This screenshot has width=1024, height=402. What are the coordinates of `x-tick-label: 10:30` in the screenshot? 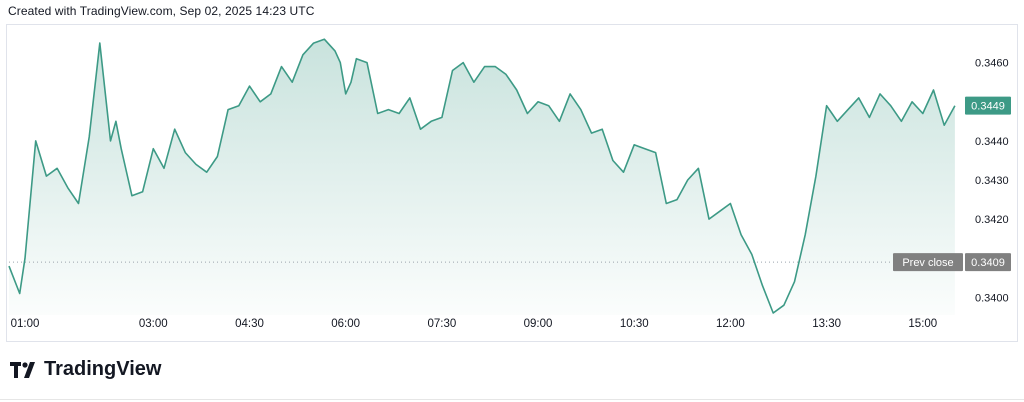 It's located at (634, 324).